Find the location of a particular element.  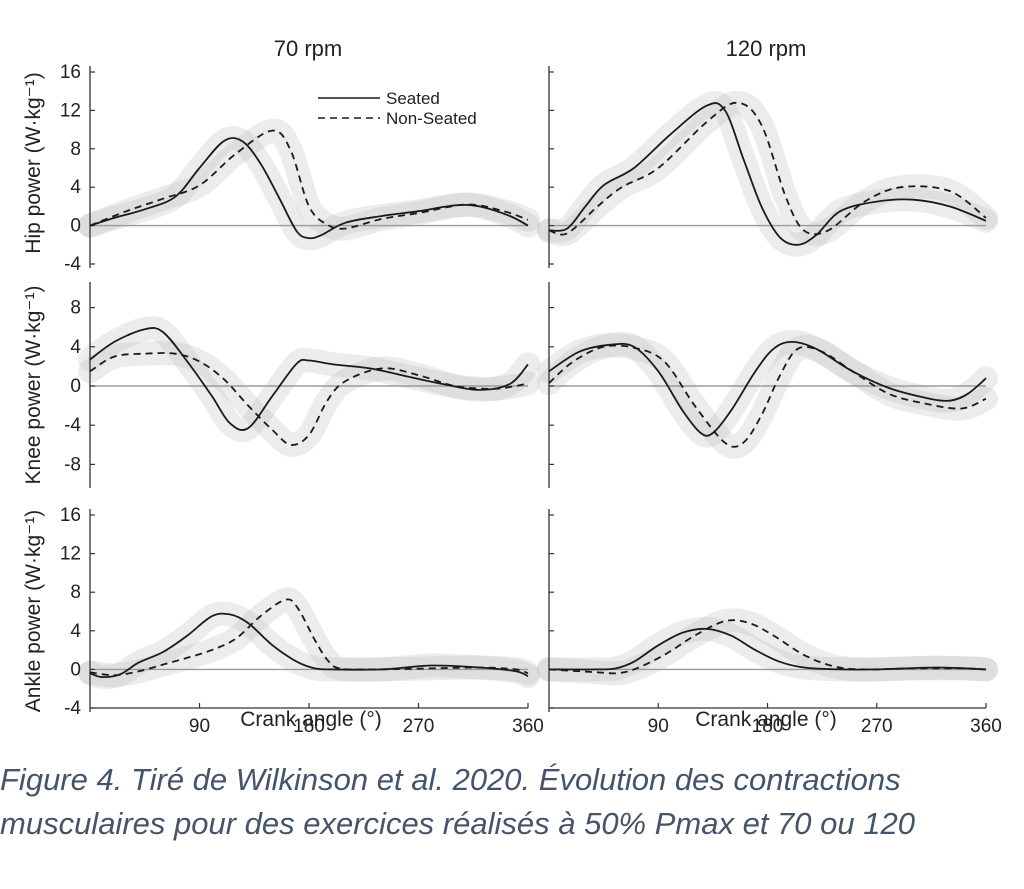

series-line-seated-r0c0 is located at coordinates (309, 188).